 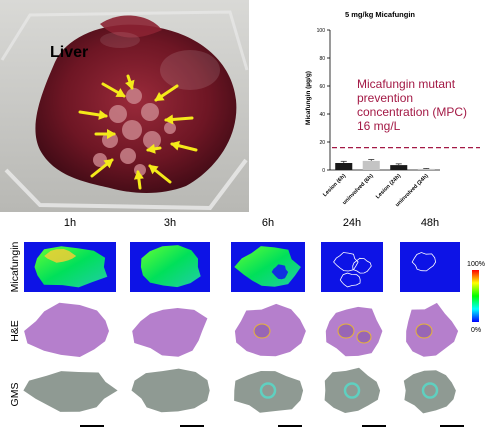 I want to click on time-label-3h: 3h, so click(x=170, y=223).